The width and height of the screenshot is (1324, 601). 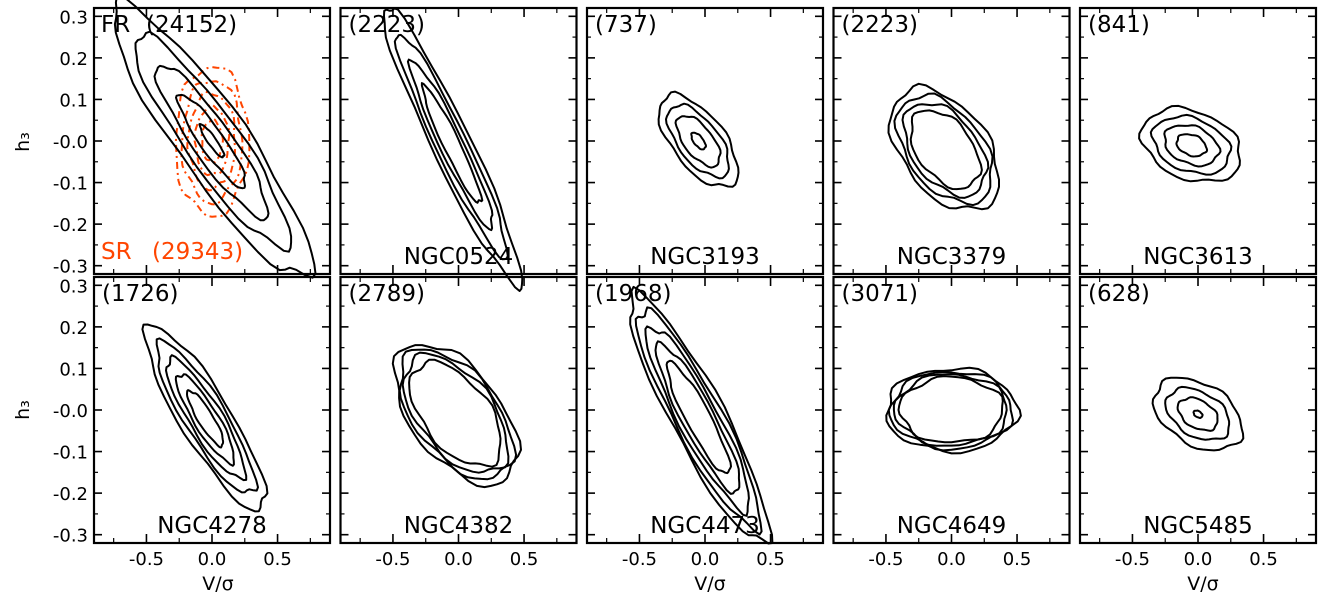 I want to click on panel-galaxy-name: NGC4649, so click(x=952, y=526).